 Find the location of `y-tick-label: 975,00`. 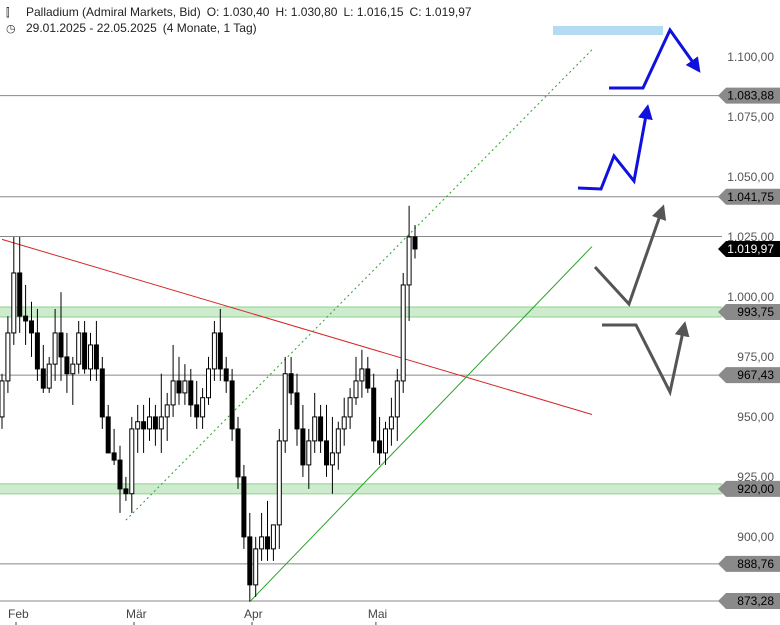

y-tick-label: 975,00 is located at coordinates (755, 357).